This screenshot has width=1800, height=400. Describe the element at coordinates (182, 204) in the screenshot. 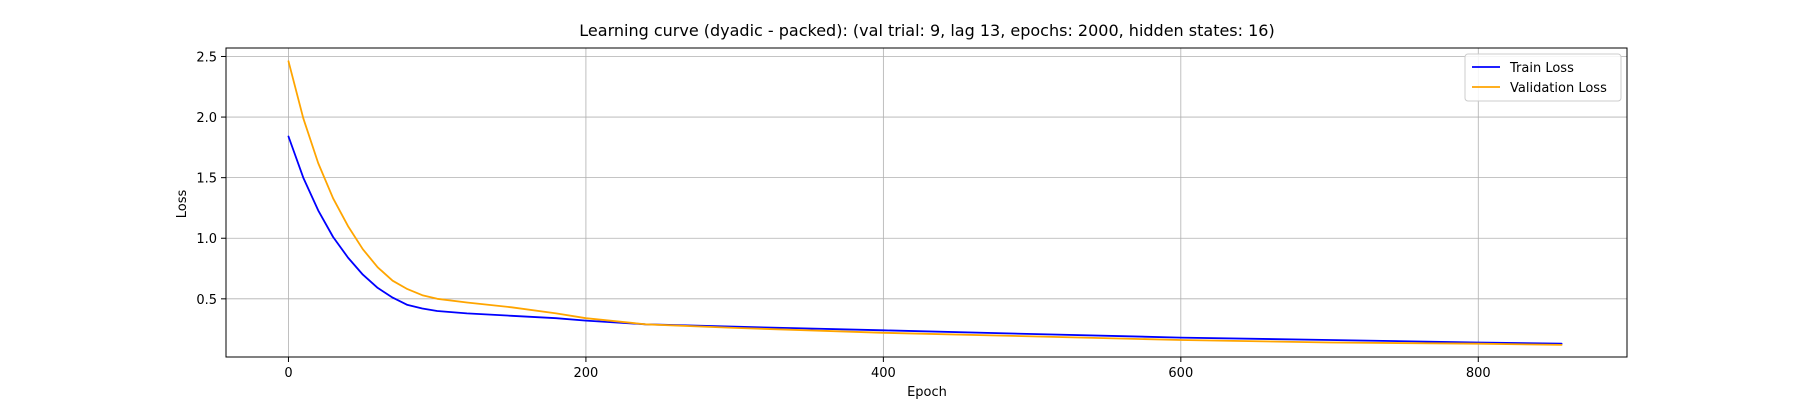

I see `y-axis-label: Loss` at that location.